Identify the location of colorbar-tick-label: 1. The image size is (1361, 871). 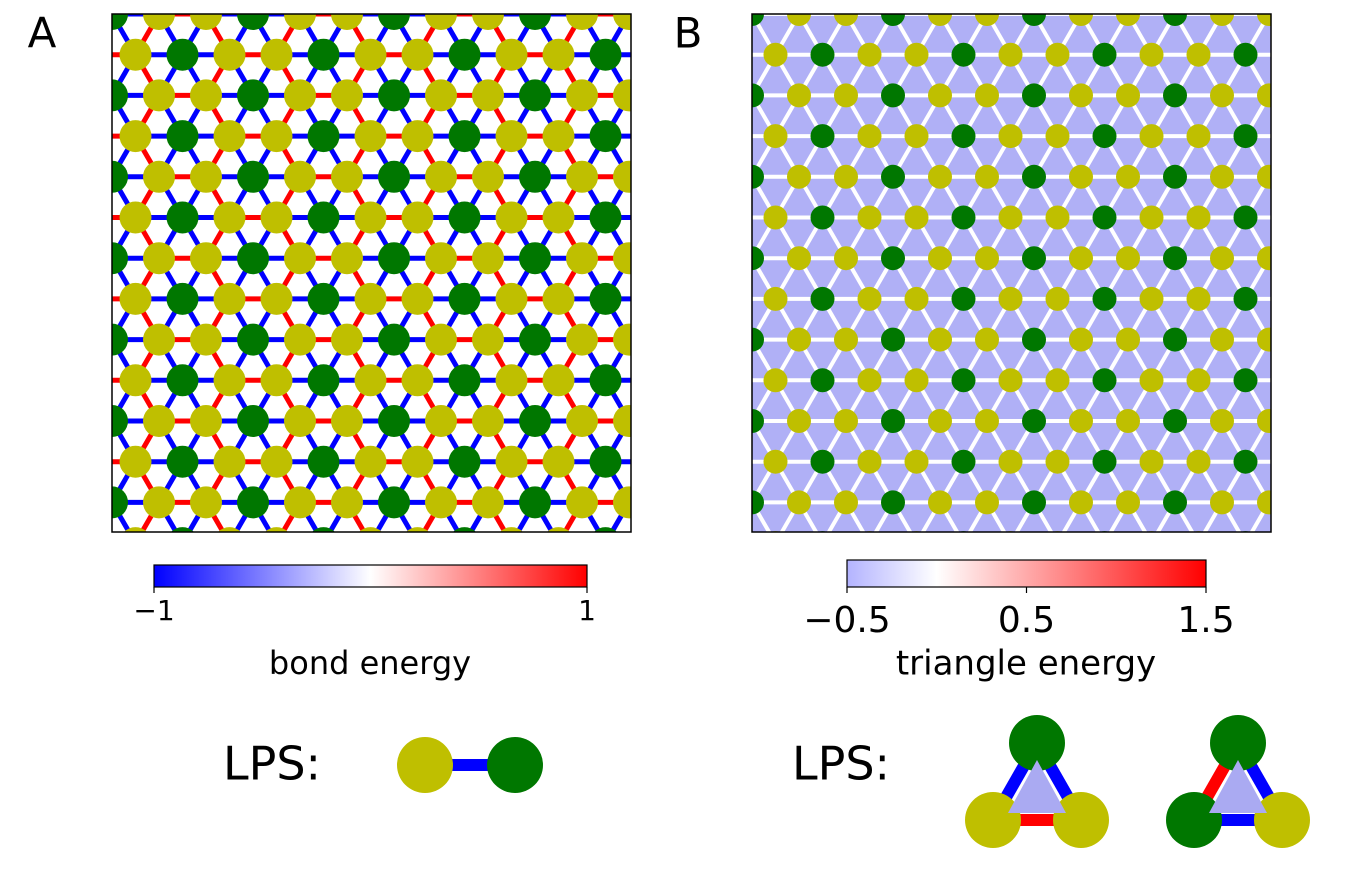
(587, 610).